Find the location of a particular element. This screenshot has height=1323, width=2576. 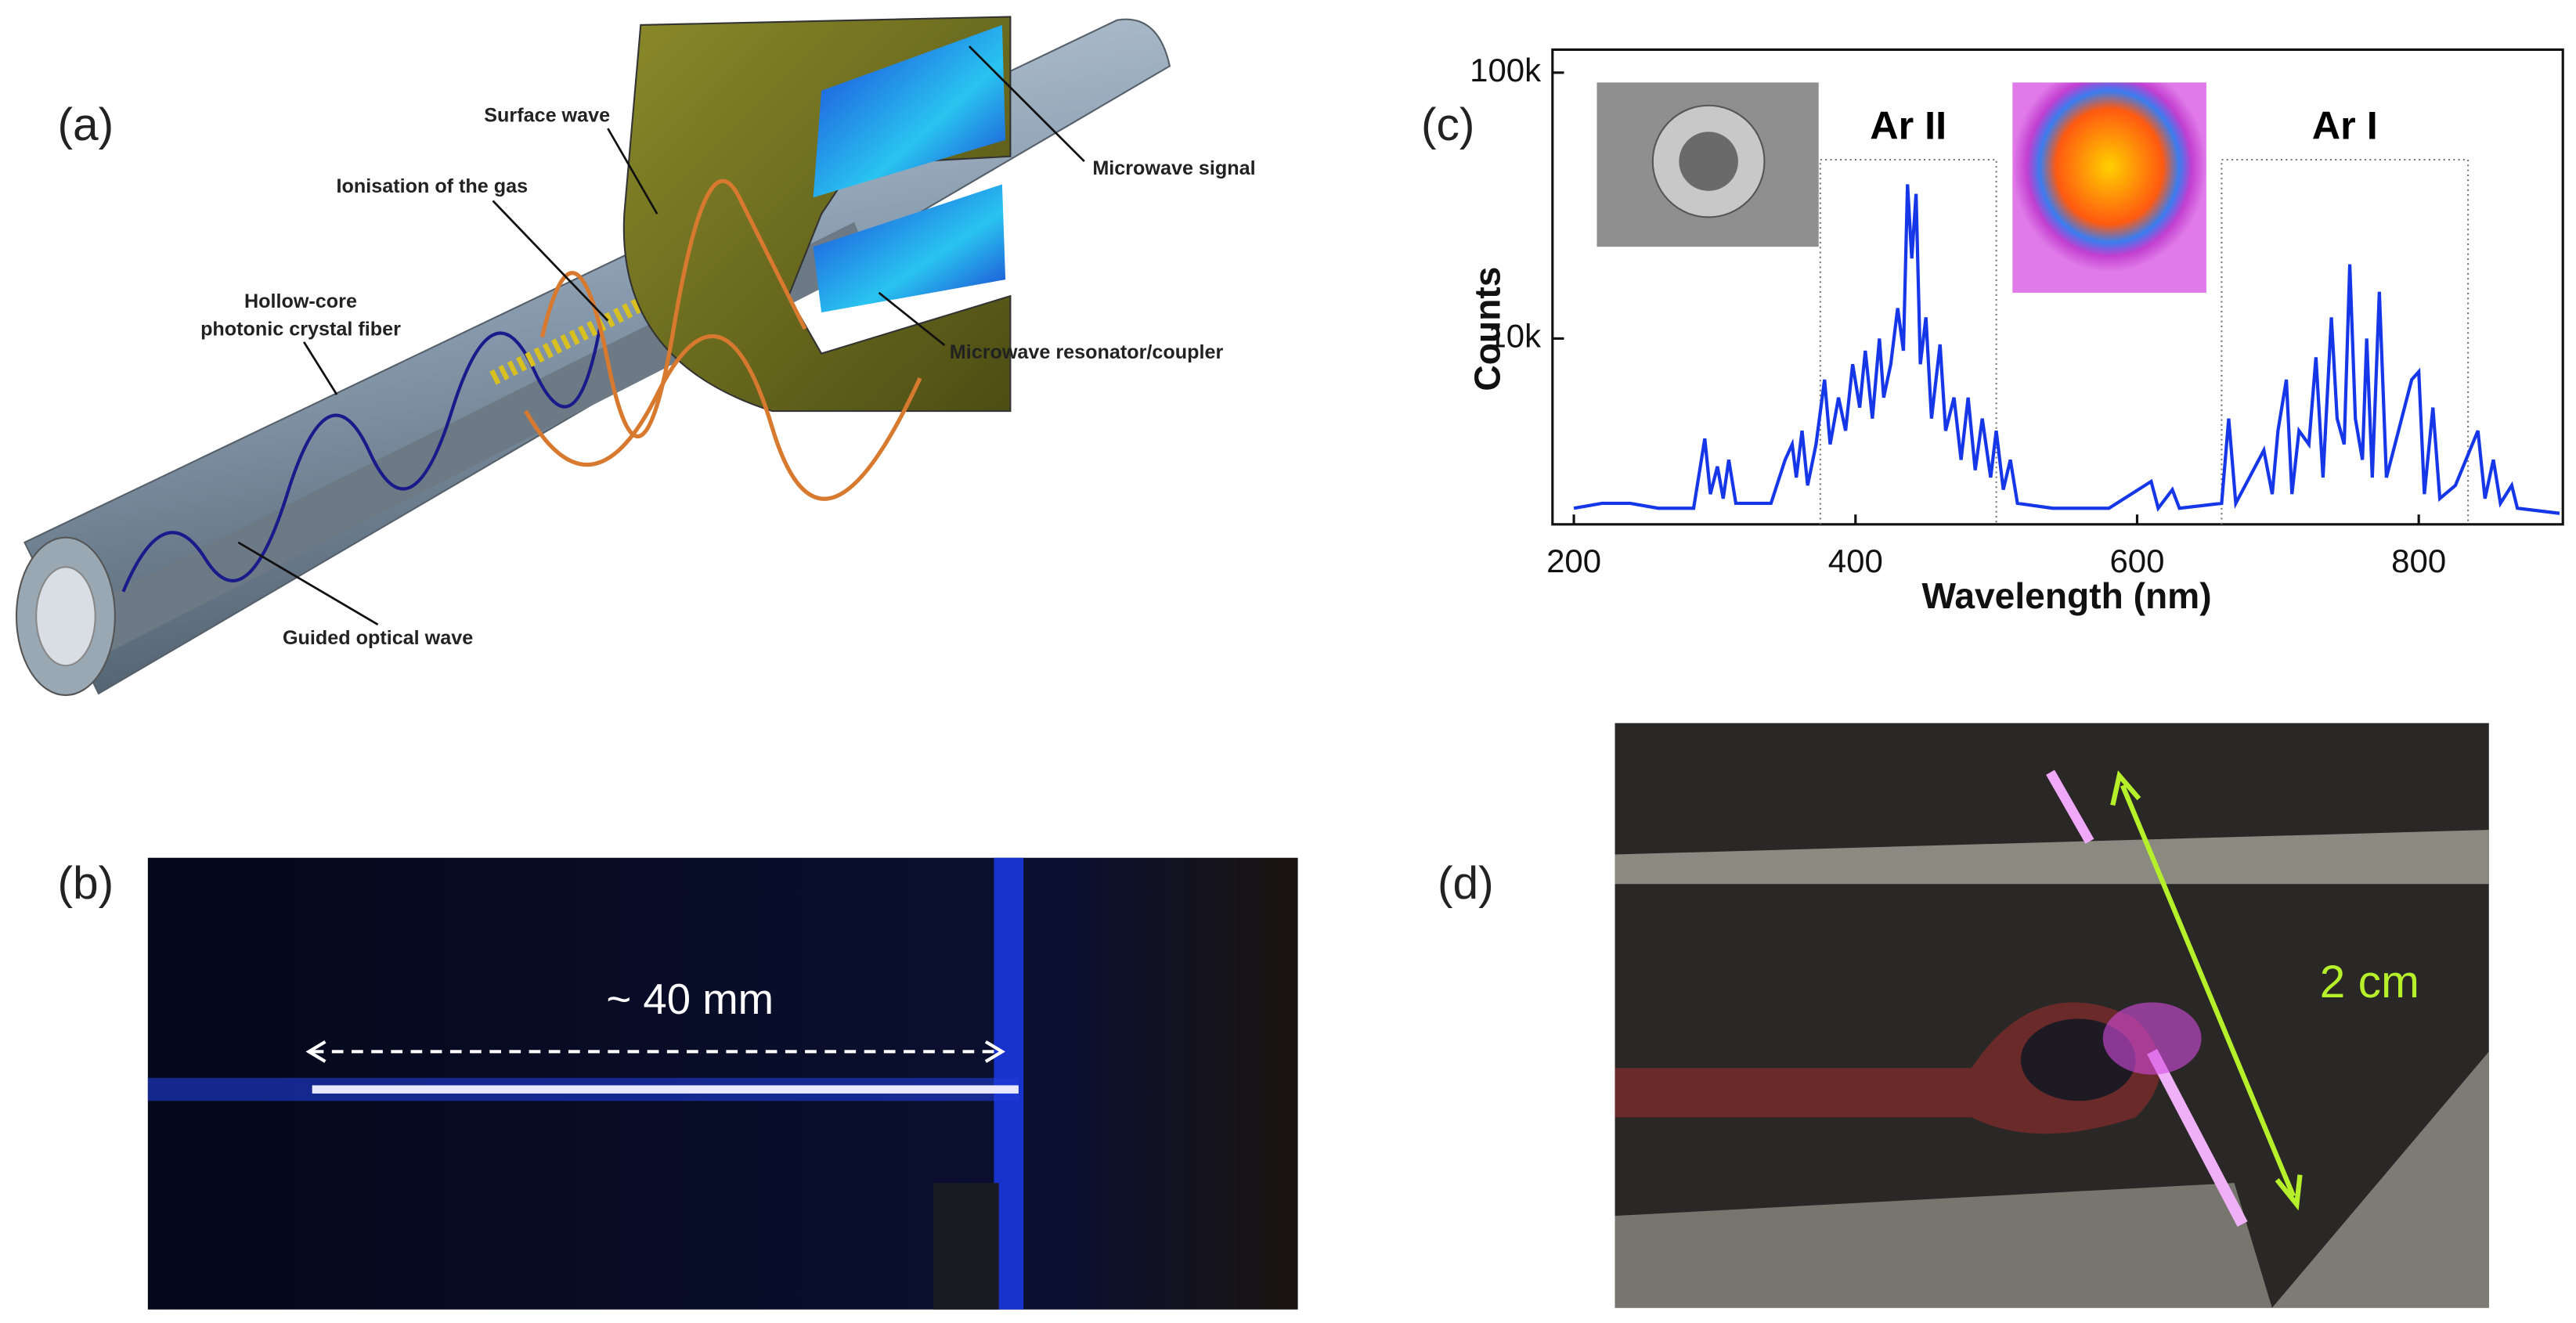

annotation: ~ 40 mm is located at coordinates (690, 999).